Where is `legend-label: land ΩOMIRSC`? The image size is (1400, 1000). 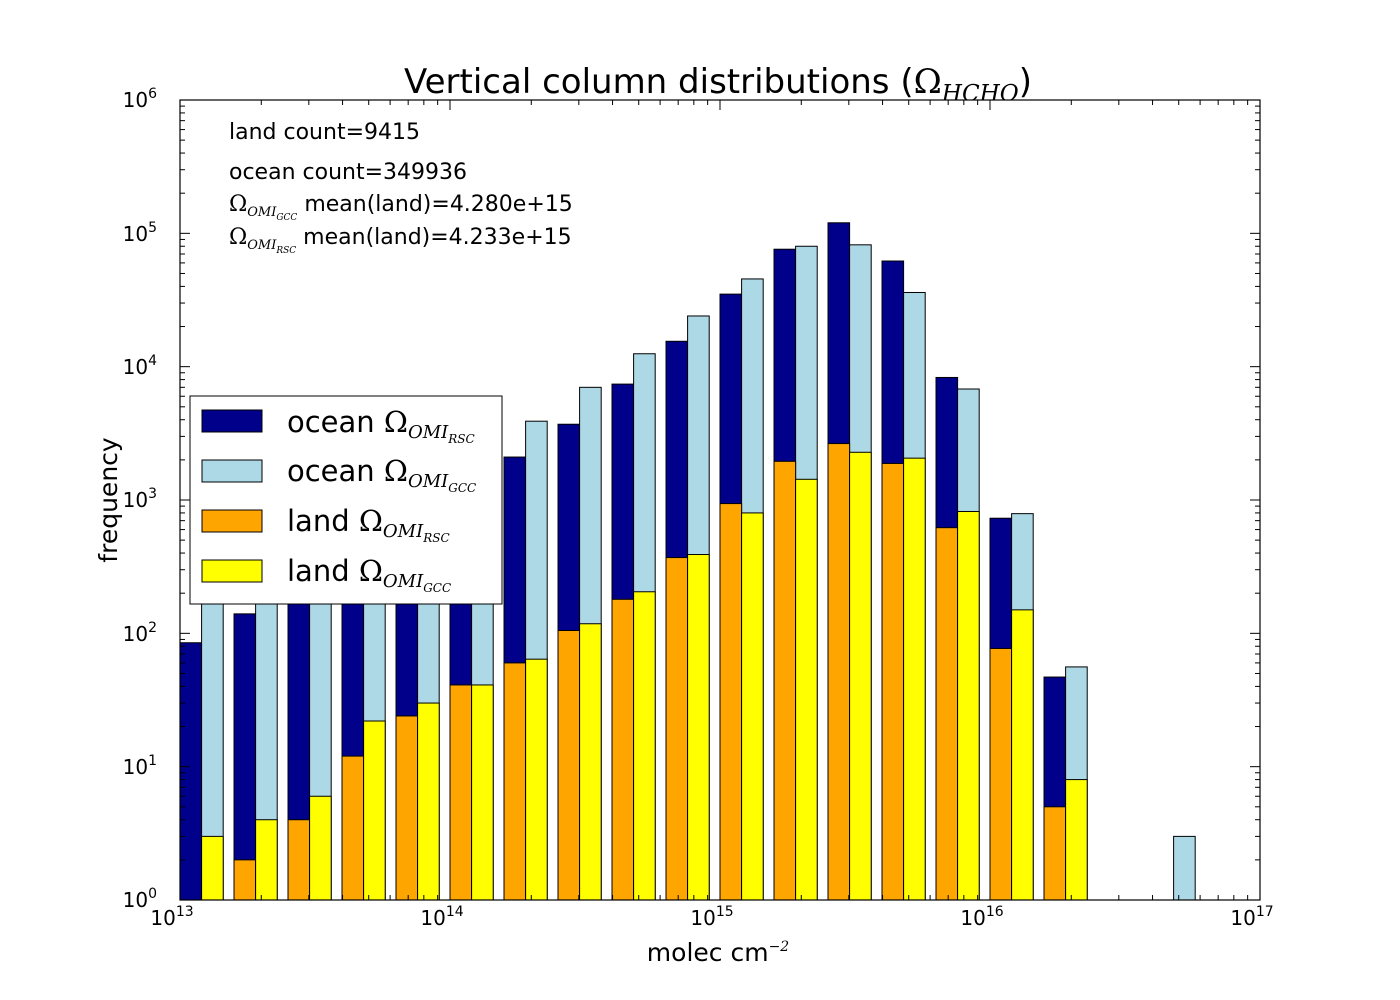
legend-label: land ΩOMIRSC is located at coordinates (368, 524).